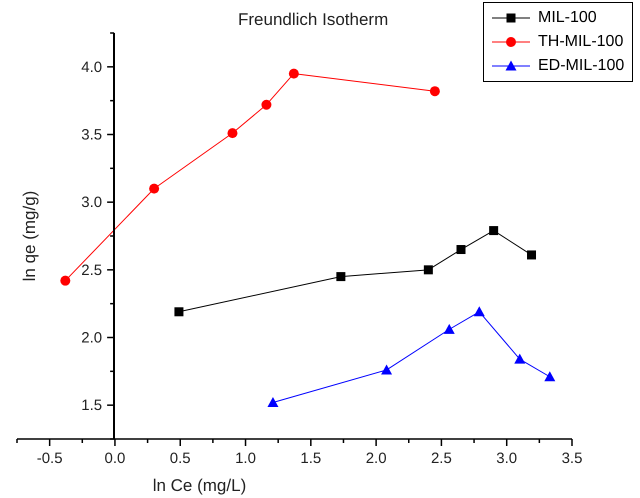 Image resolution: width=640 pixels, height=498 pixels. Describe the element at coordinates (581, 66) in the screenshot. I see `legend-label: ED-MIL-100` at that location.